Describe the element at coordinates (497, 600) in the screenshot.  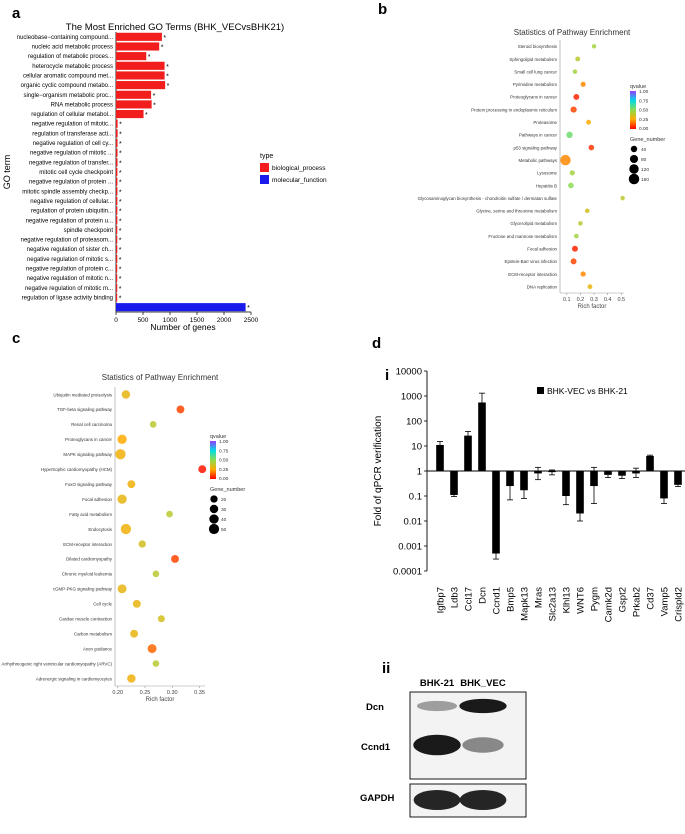
I see `qpcr-category-label: Ccnd1` at that location.